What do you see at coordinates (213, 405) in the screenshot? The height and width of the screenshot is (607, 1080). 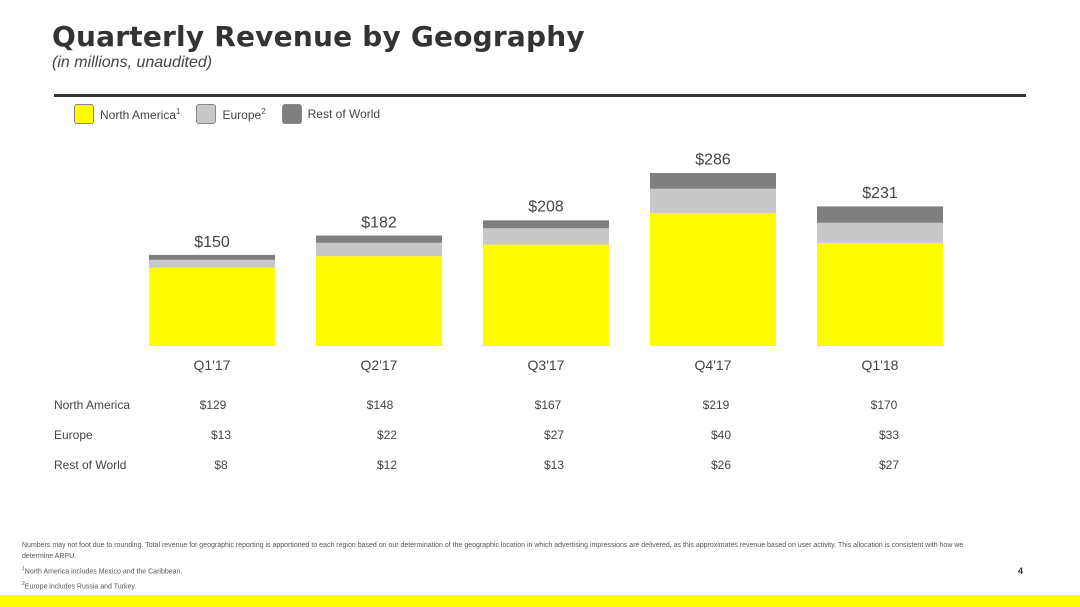 I see `table-cell: $129` at bounding box center [213, 405].